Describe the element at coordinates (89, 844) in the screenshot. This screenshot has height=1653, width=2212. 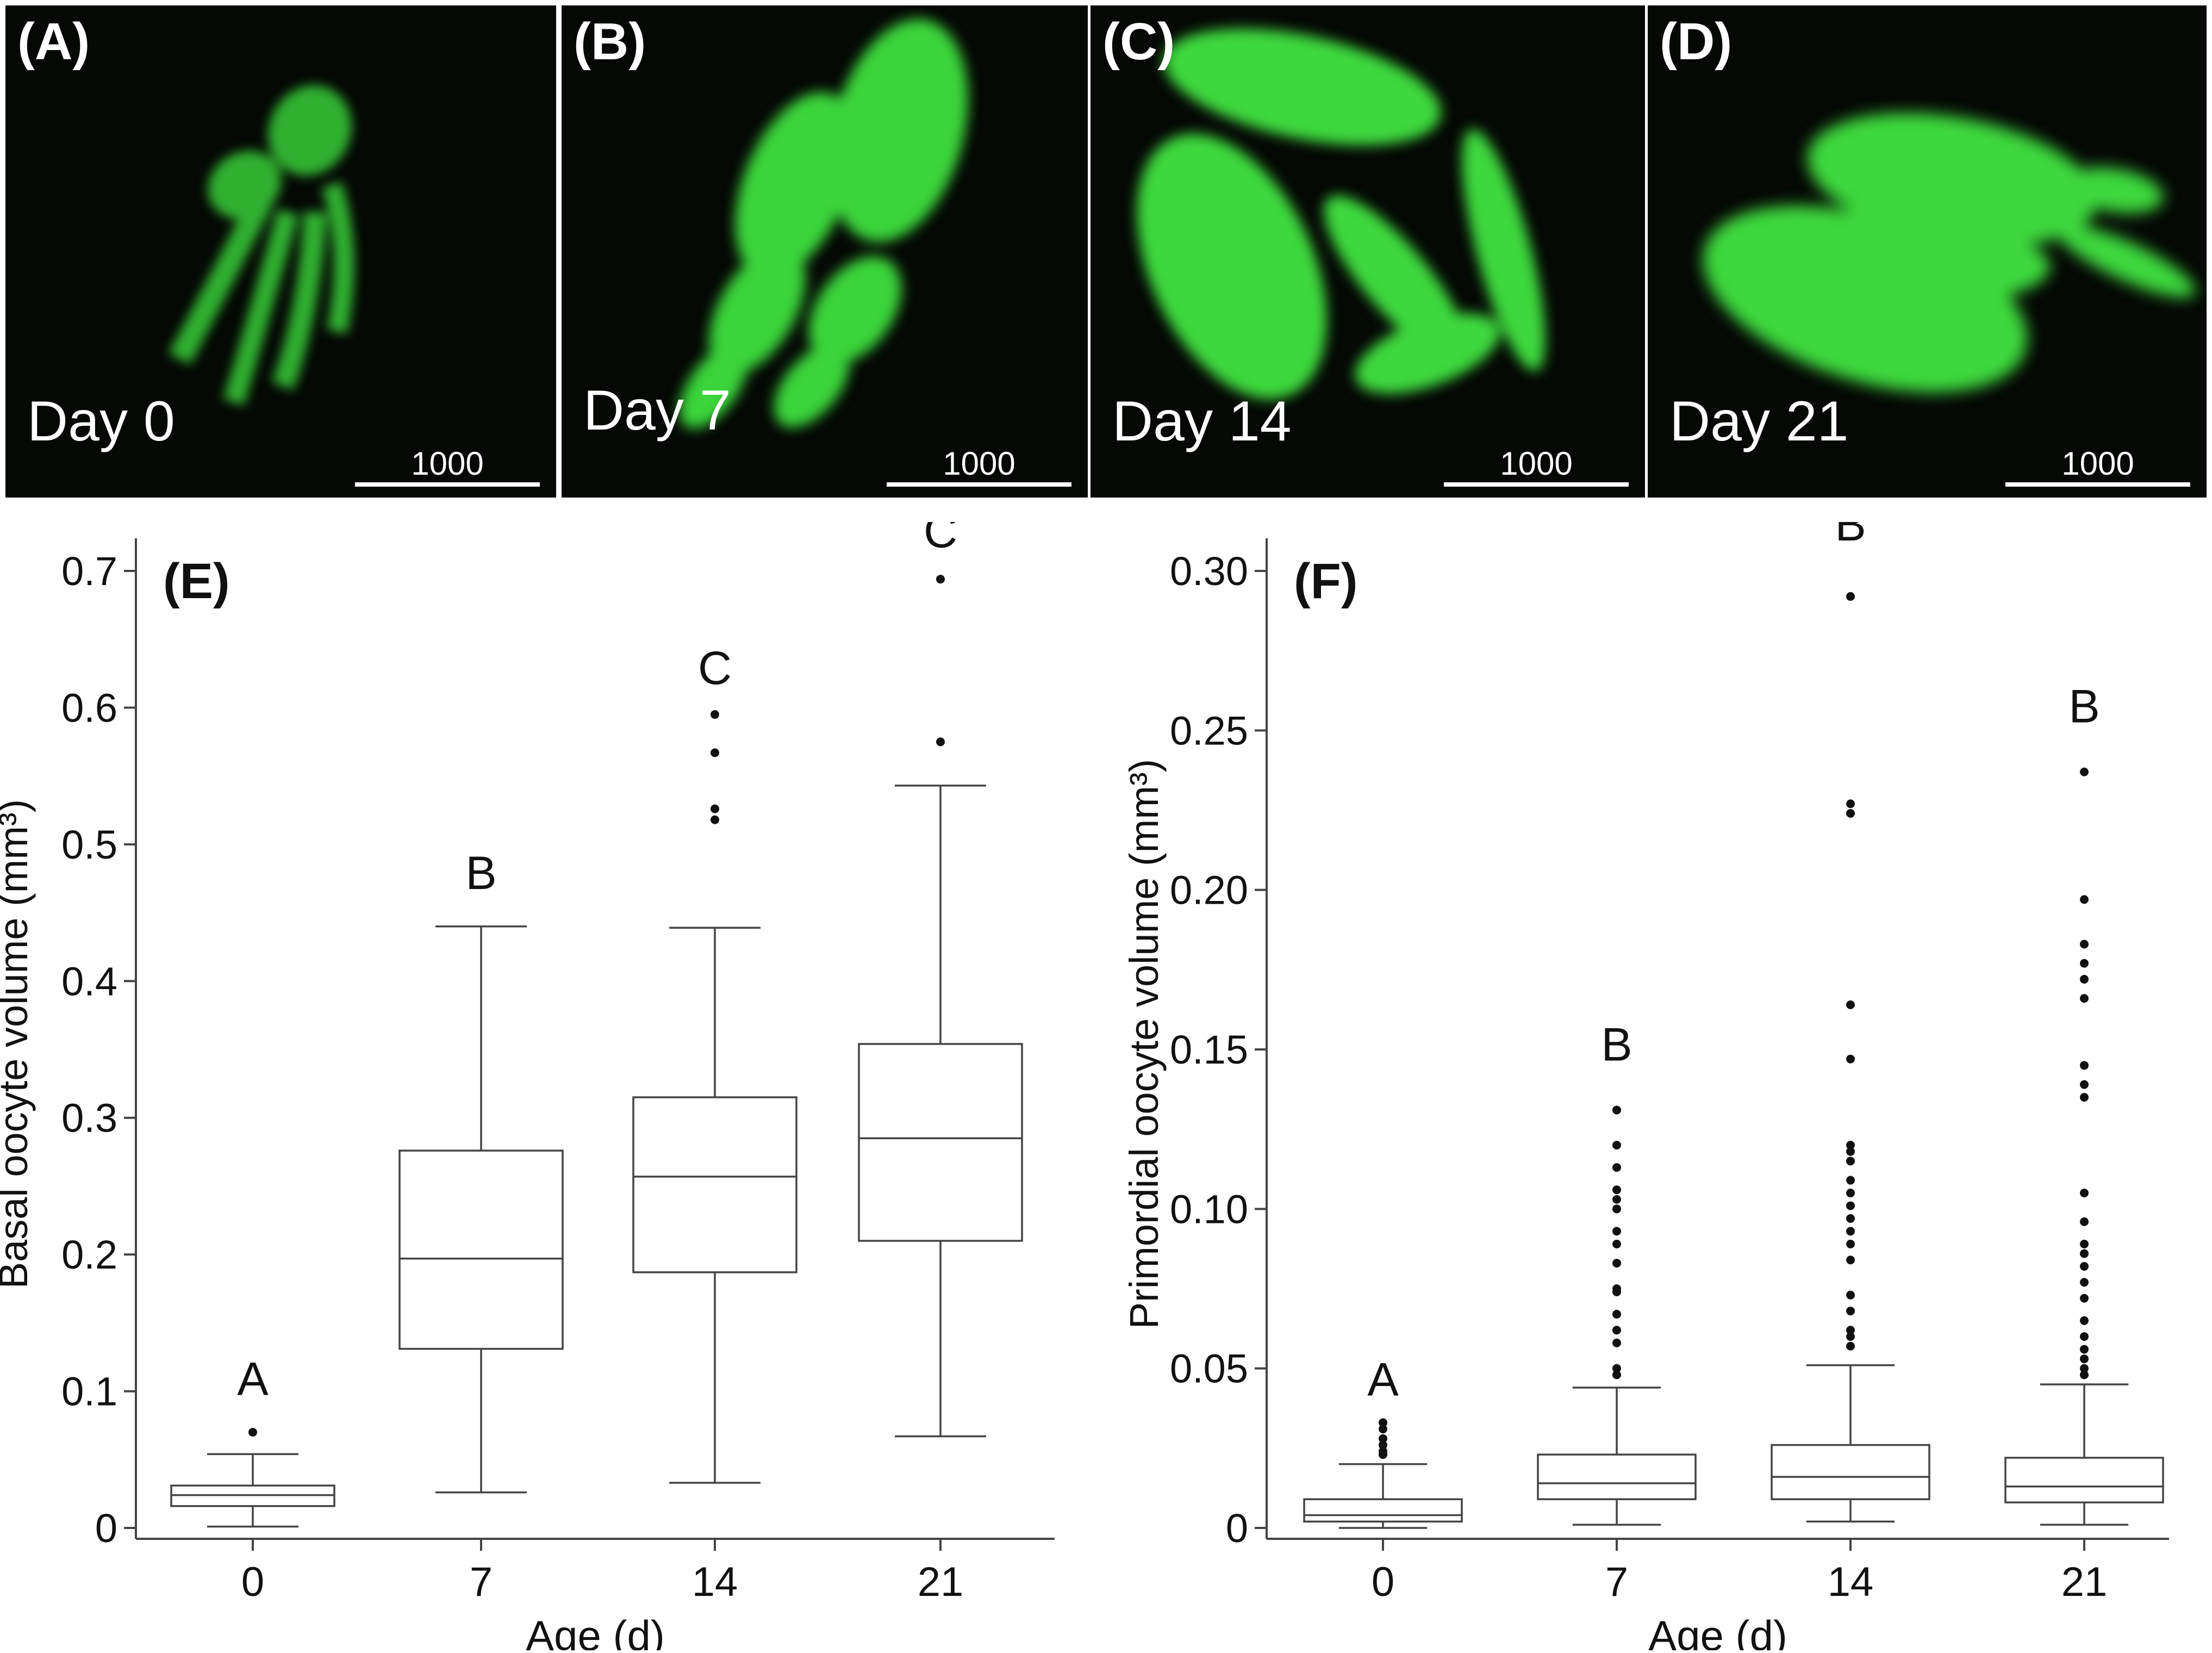
I see `y-tick-label: 0.5` at that location.